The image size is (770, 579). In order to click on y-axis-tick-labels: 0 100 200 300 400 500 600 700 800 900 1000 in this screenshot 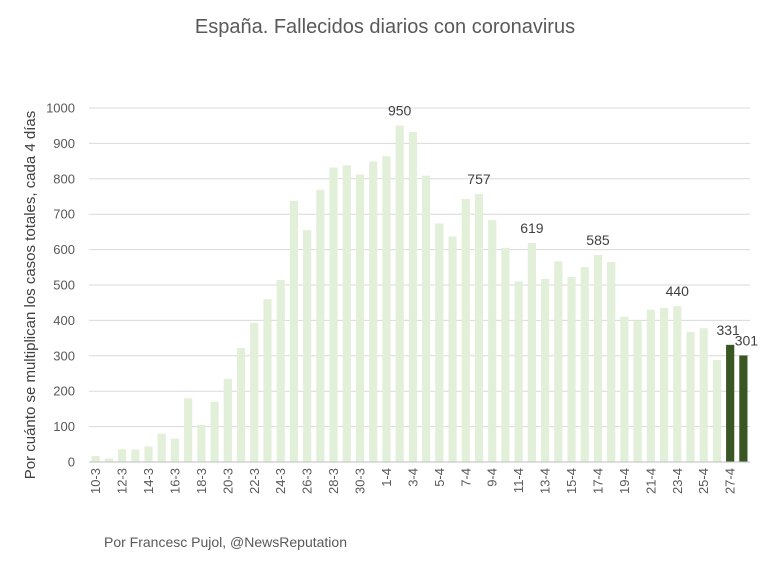, I will do `click(60, 285)`.